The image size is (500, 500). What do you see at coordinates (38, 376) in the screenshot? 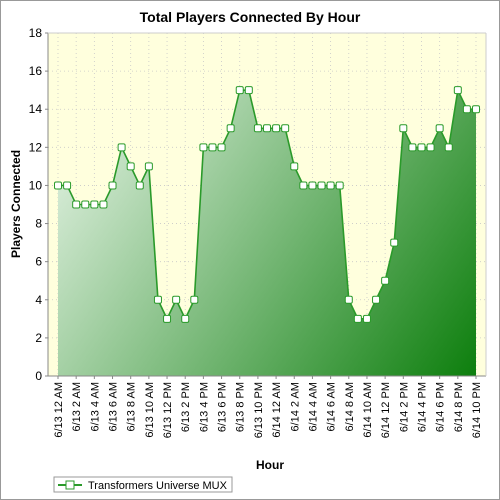
I see `y-tick-label: 0` at bounding box center [38, 376].